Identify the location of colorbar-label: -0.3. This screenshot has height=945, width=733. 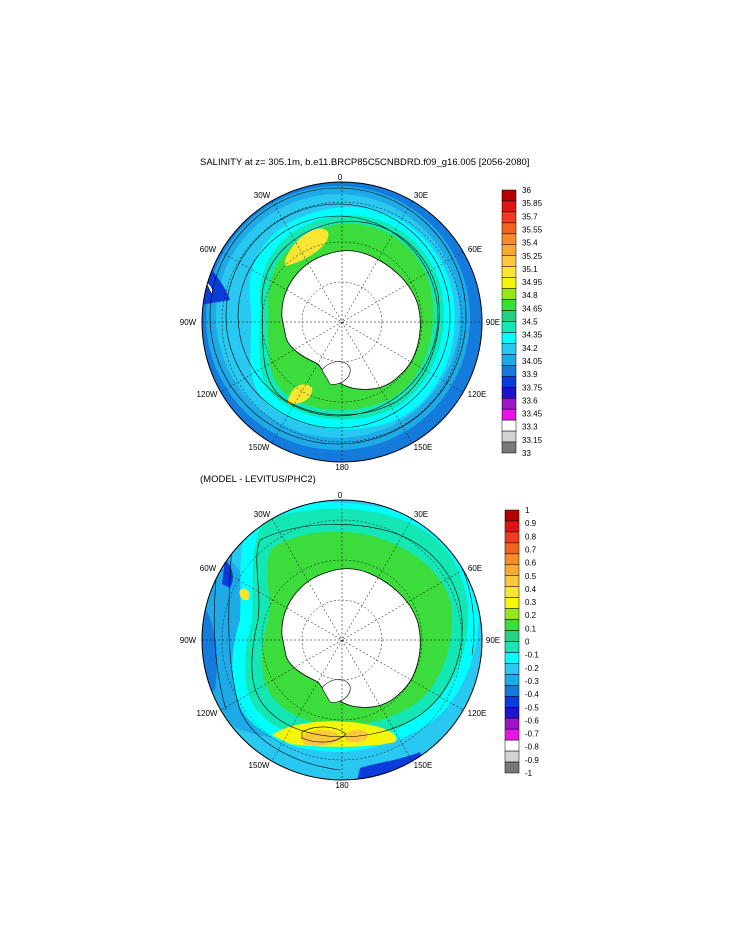
(532, 681).